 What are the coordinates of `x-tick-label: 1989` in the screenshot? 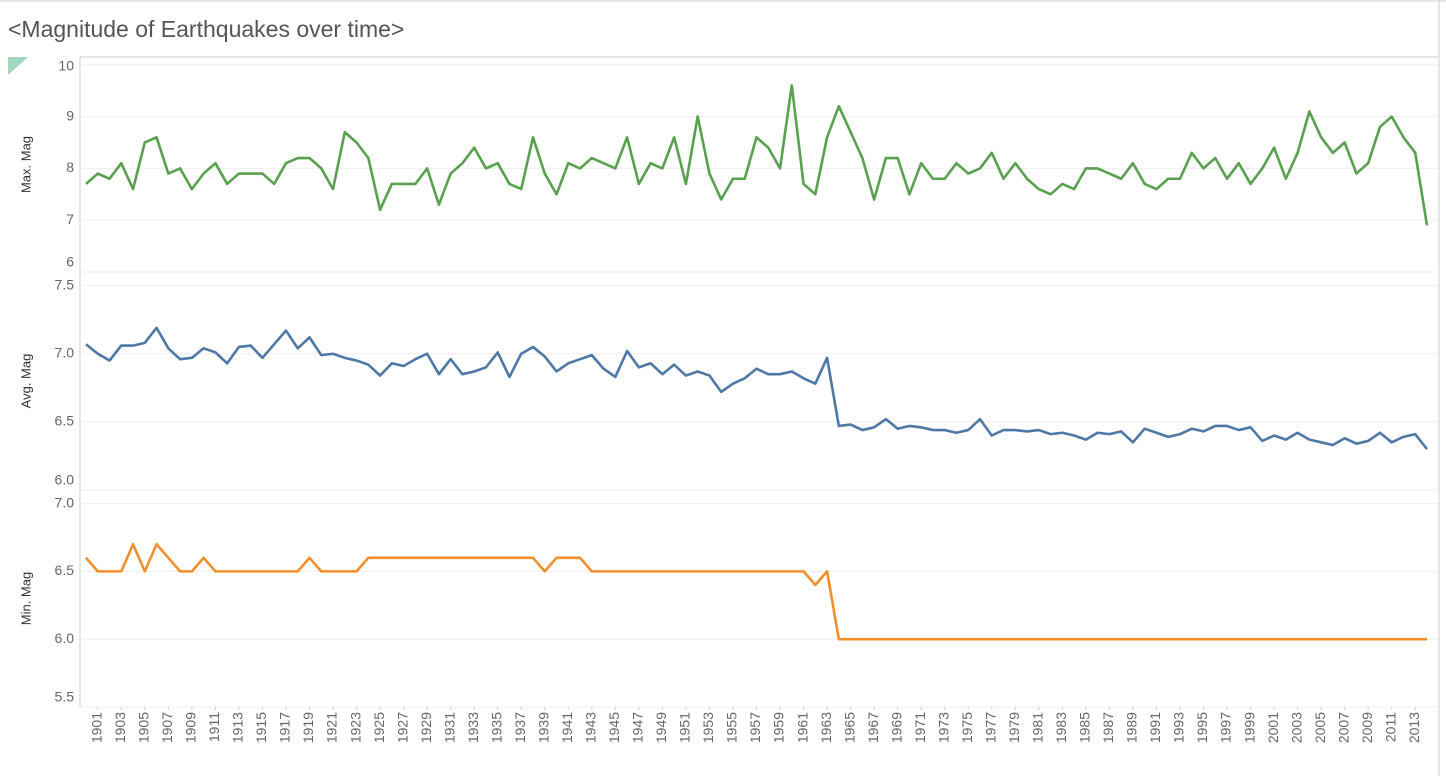 It's located at (1132, 727).